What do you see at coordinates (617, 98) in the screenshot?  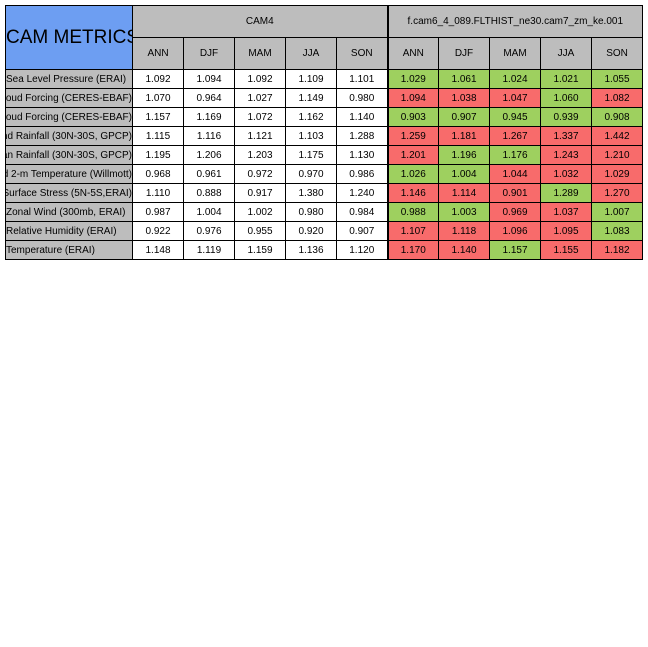 I see `test-value-cell: 1.082` at bounding box center [617, 98].